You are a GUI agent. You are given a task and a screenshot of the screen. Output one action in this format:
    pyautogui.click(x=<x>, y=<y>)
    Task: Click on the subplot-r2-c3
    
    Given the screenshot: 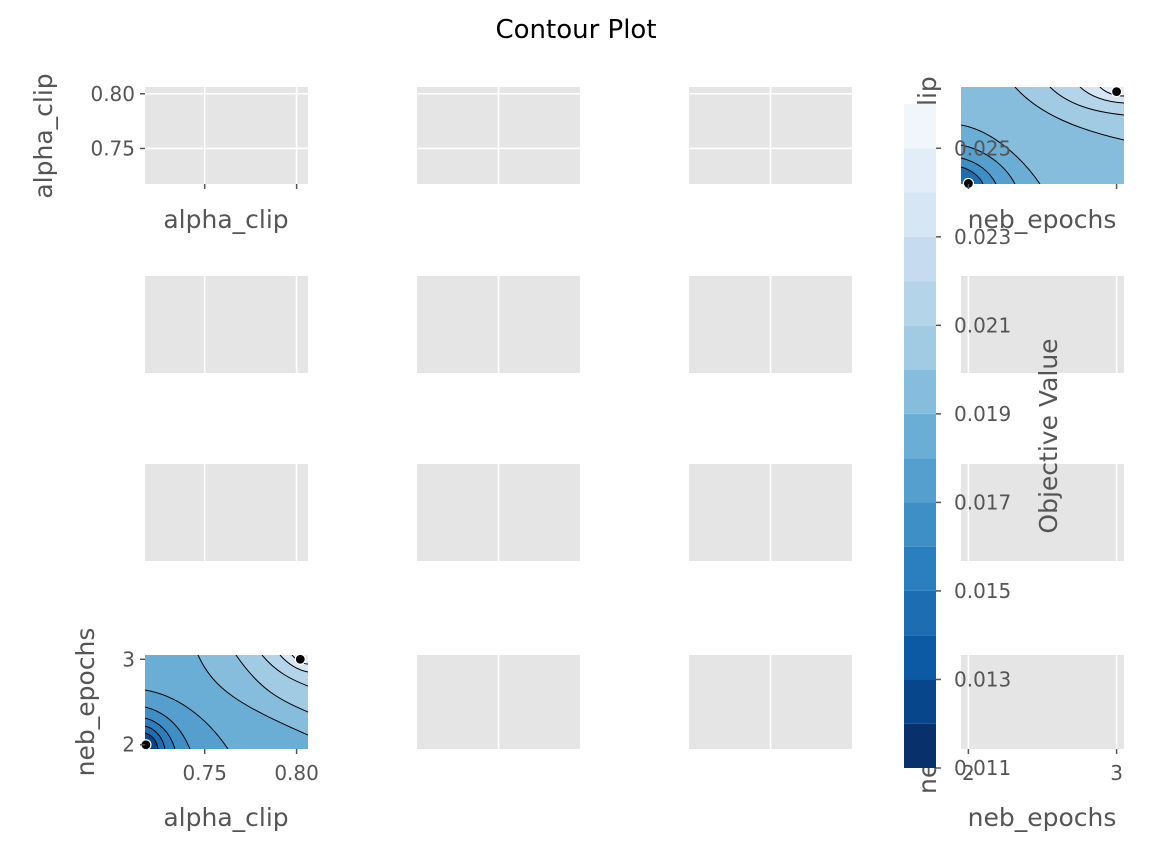 What is the action you would take?
    pyautogui.click(x=1042, y=512)
    